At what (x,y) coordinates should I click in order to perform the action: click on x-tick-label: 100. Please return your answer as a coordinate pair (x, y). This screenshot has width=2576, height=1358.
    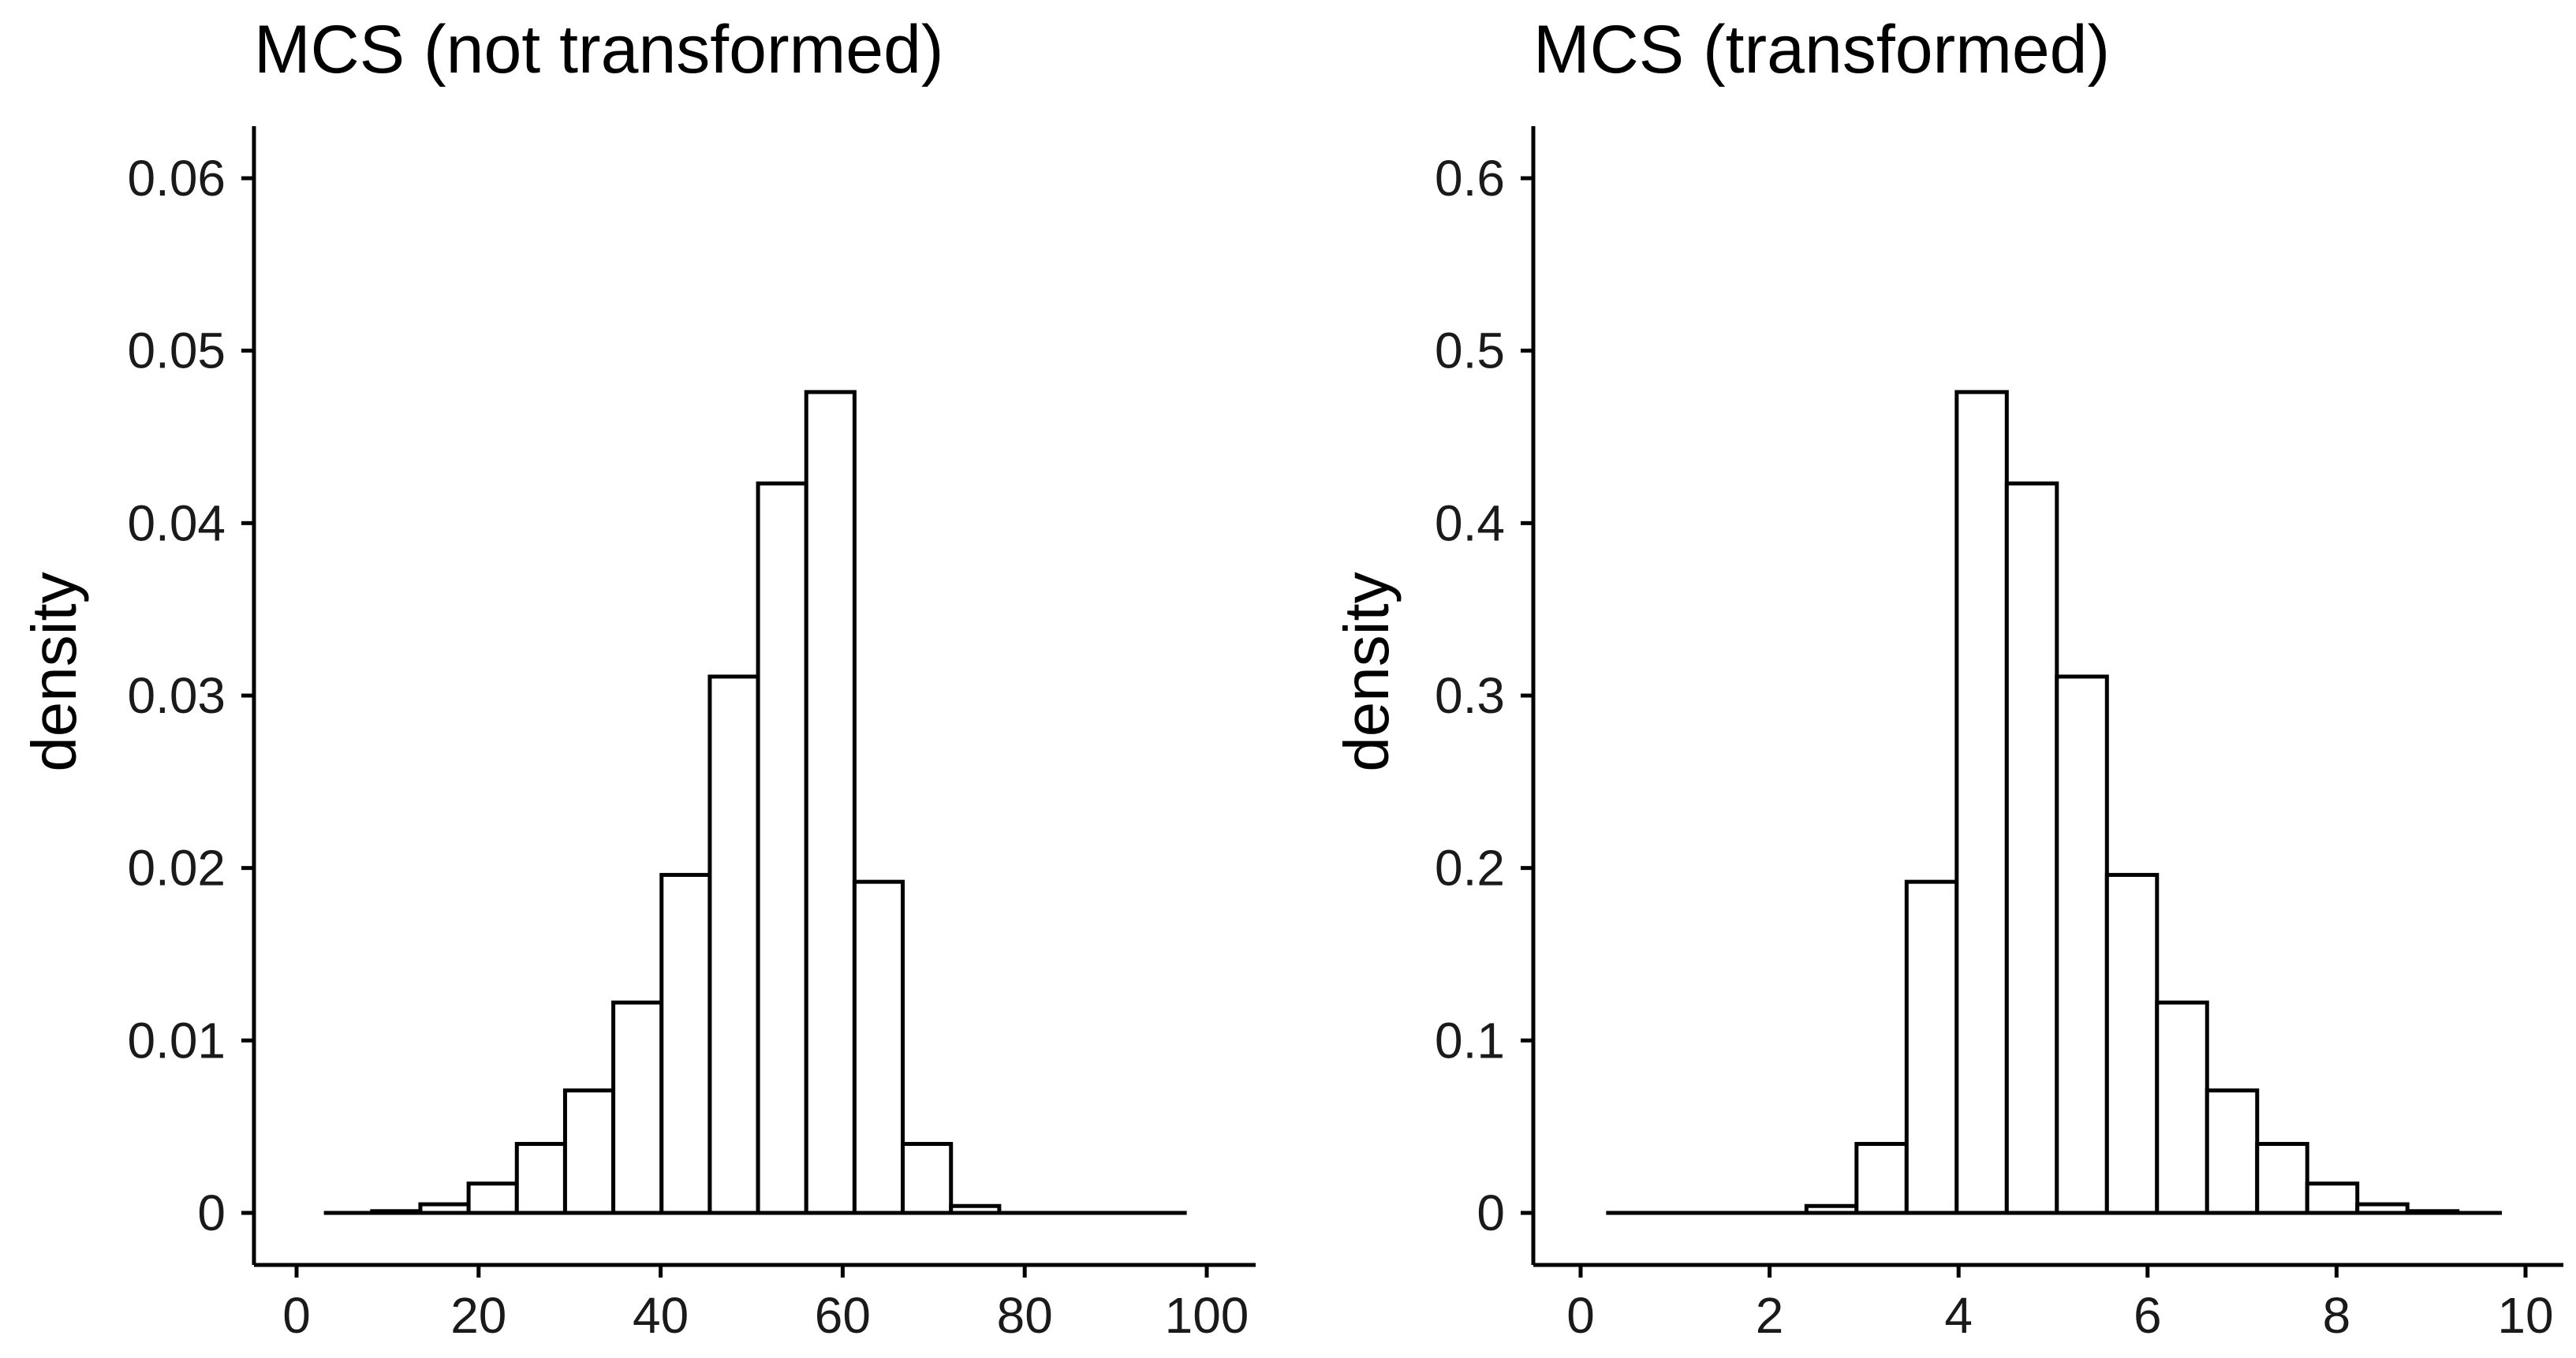
    Looking at the image, I should click on (1207, 1315).